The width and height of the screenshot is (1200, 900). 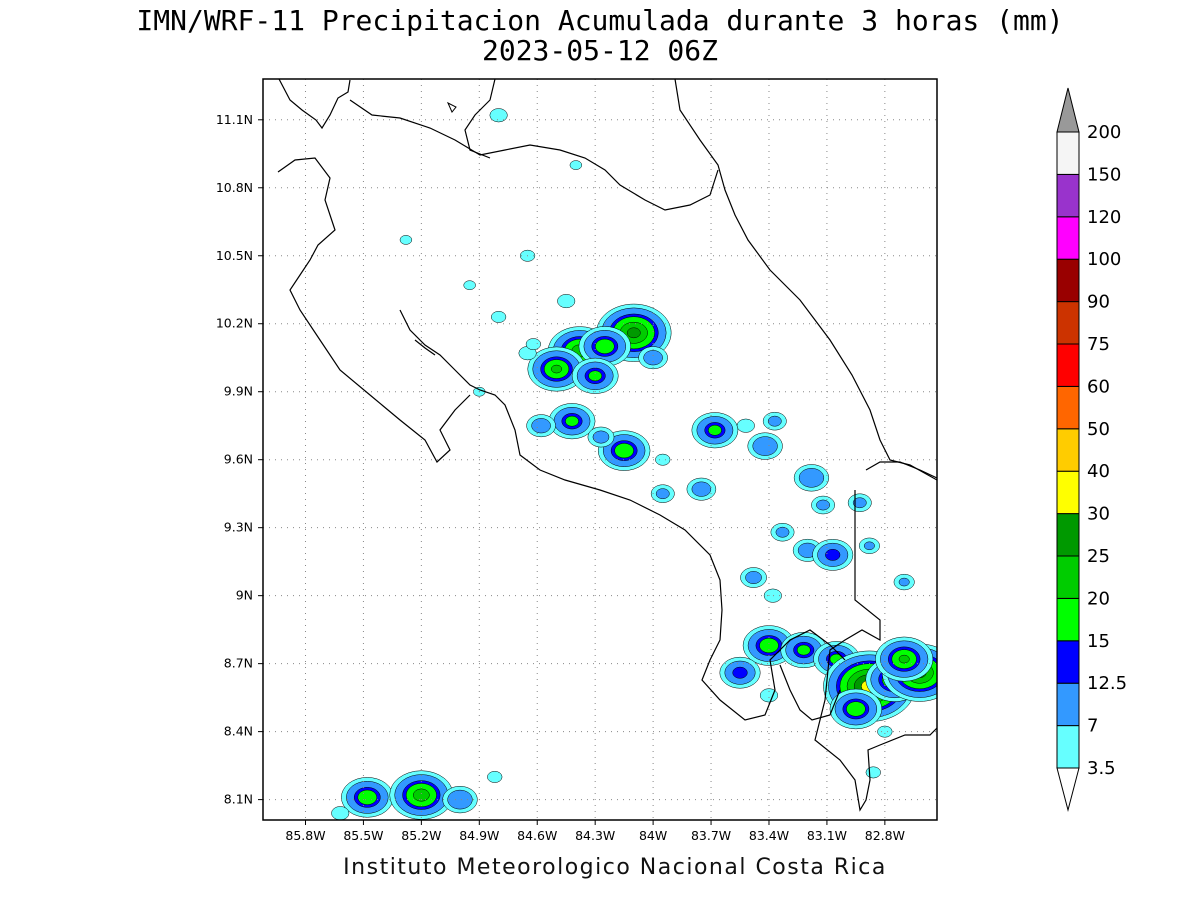 What do you see at coordinates (653, 835) in the screenshot?
I see `lon-tick-label: 84W` at bounding box center [653, 835].